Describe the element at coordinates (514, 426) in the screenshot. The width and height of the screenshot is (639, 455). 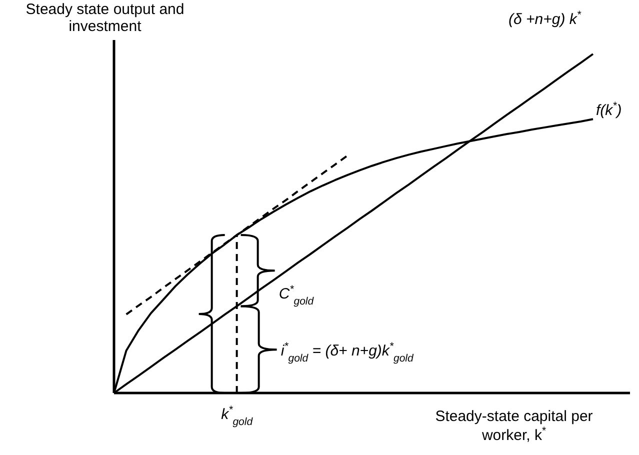
I see `x-axis-title: Steady-state capital per worker, k$^{*}$` at that location.